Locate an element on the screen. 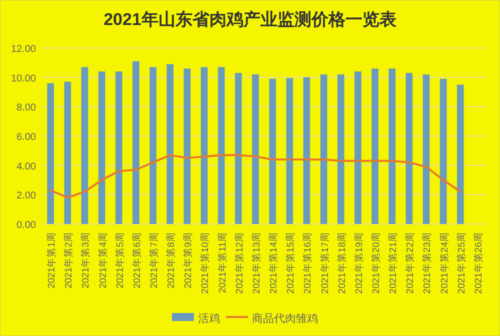 The image size is (500, 336). chart-title: 2021年山东省肉鸡产业监测价格一览表 is located at coordinates (251, 19).